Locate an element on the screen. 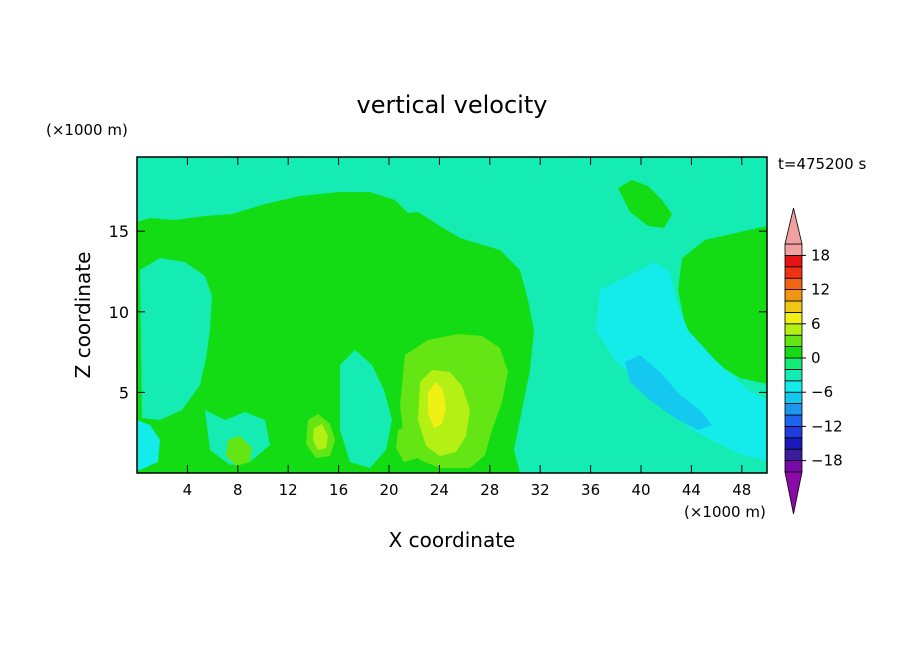 The height and width of the screenshot is (654, 904). x-tick-label: 24 is located at coordinates (439, 490).